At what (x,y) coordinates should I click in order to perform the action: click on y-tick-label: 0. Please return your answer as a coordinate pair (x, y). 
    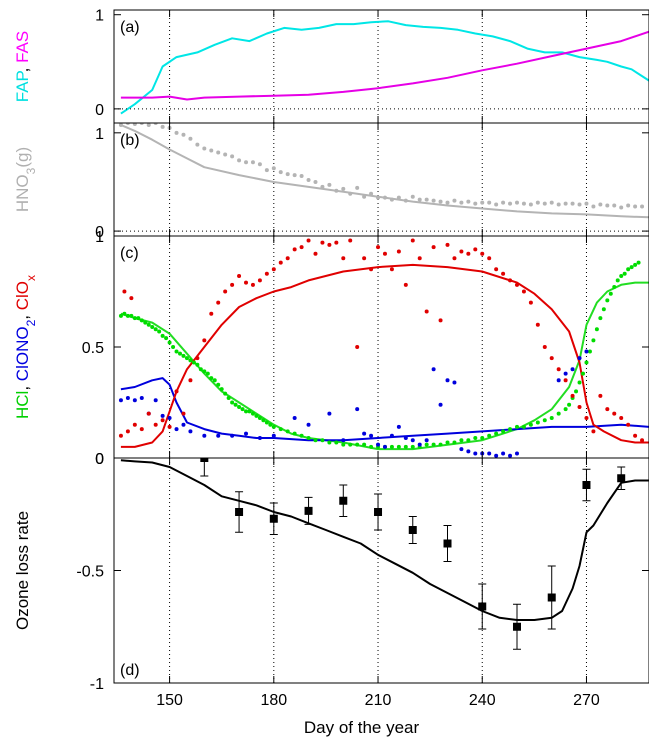
    Looking at the image, I should click on (99, 110).